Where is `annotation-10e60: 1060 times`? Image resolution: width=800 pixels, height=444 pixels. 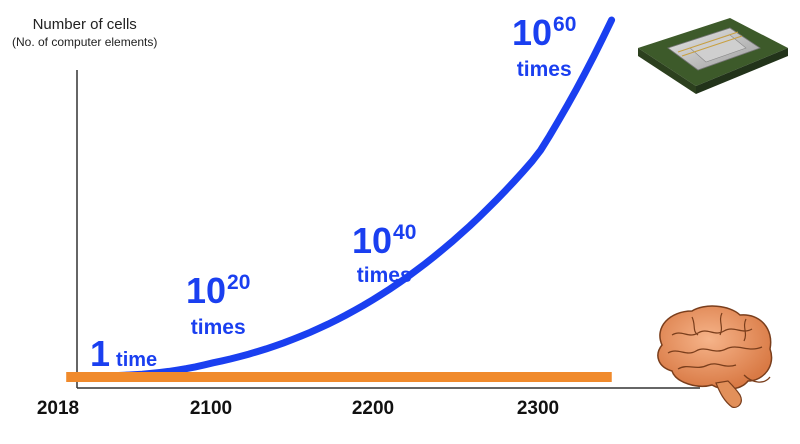 annotation-10e60: 1060 times is located at coordinates (544, 47).